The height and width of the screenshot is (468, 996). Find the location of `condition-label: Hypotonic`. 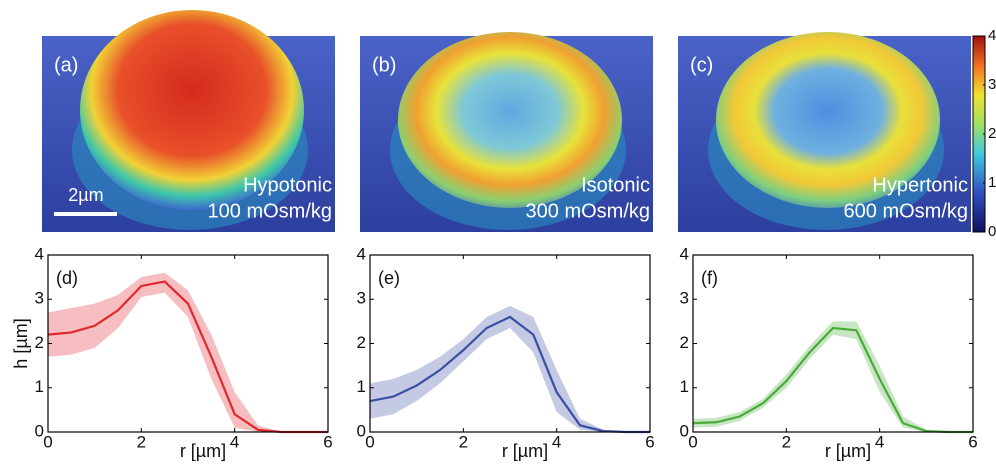

condition-label: Hypotonic is located at coordinates (287, 185).